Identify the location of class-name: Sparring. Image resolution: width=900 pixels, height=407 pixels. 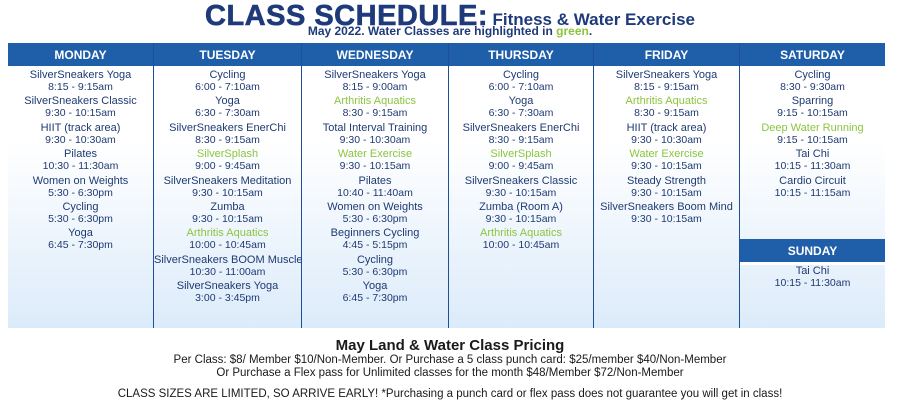
(812, 101).